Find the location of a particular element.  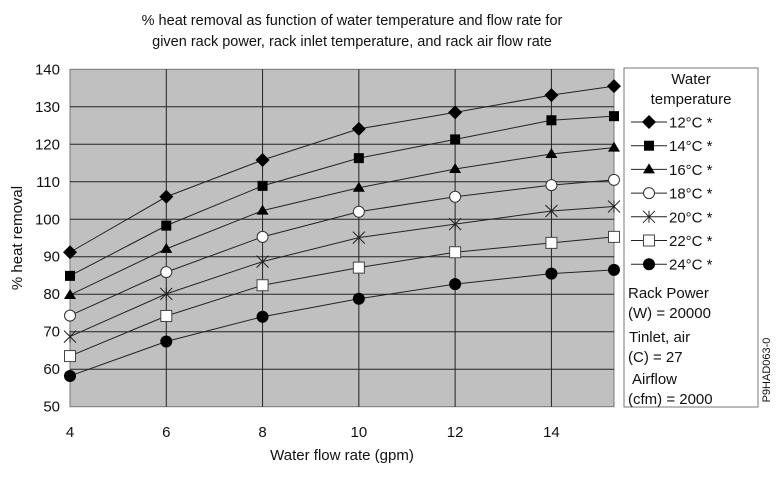

y-tick-label: 90 is located at coordinates (51, 257).